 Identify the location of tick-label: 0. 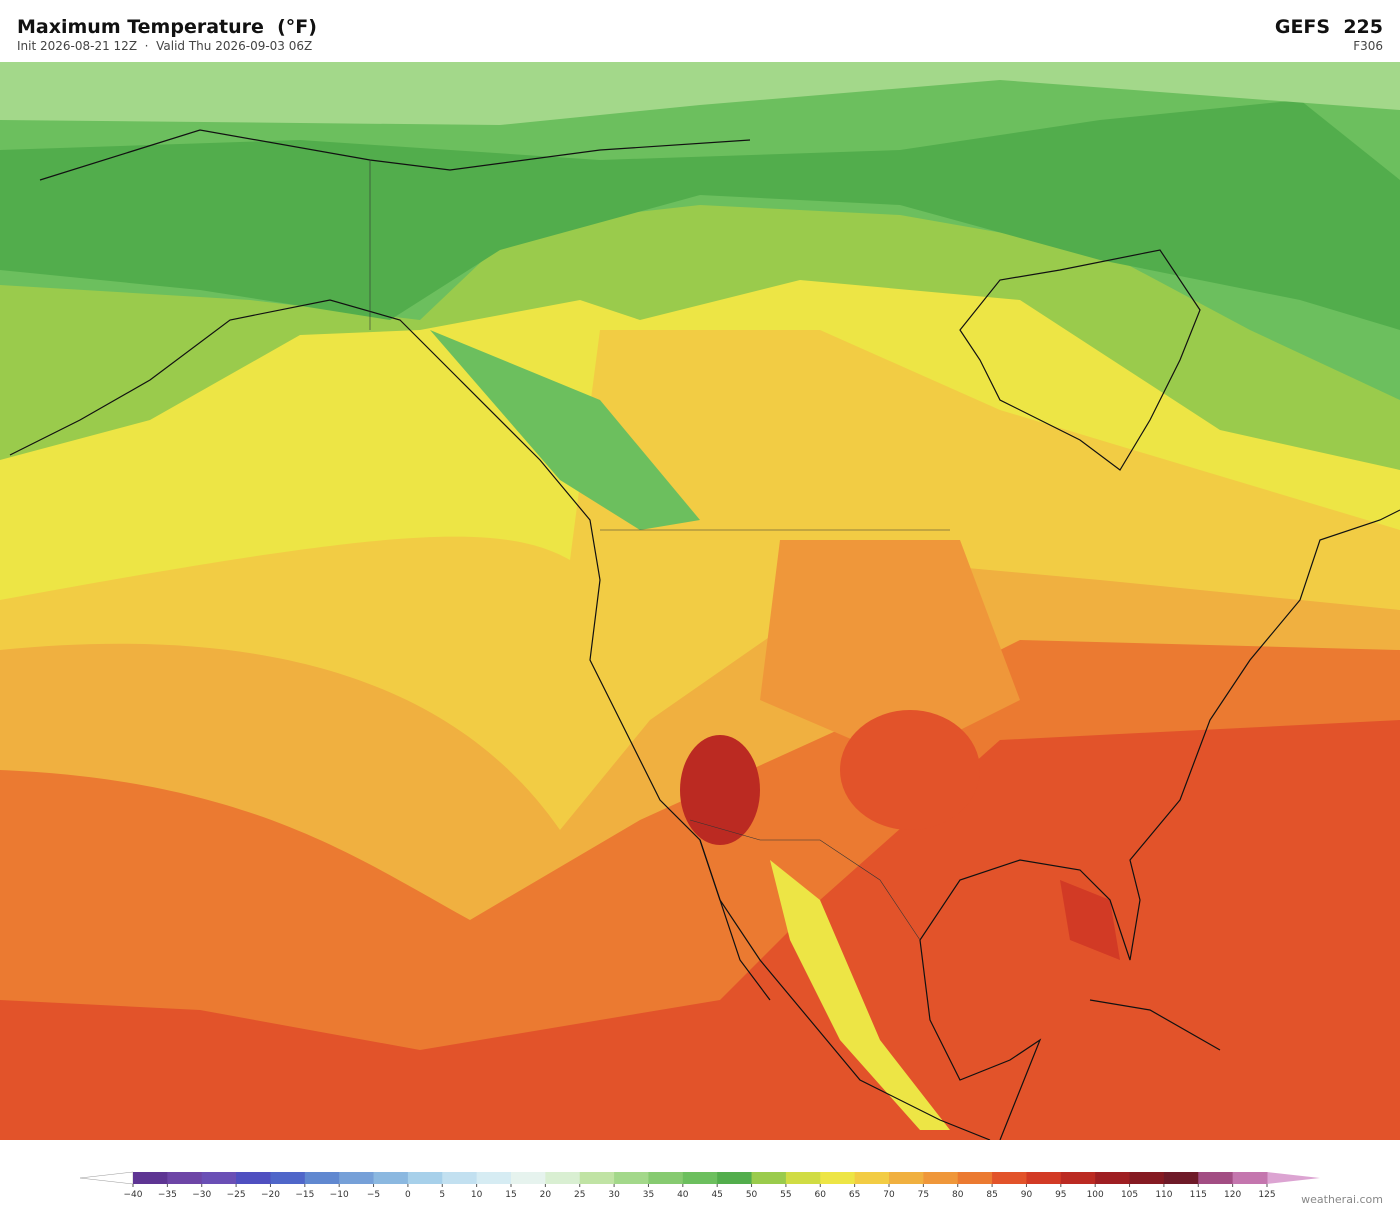
(408, 1195).